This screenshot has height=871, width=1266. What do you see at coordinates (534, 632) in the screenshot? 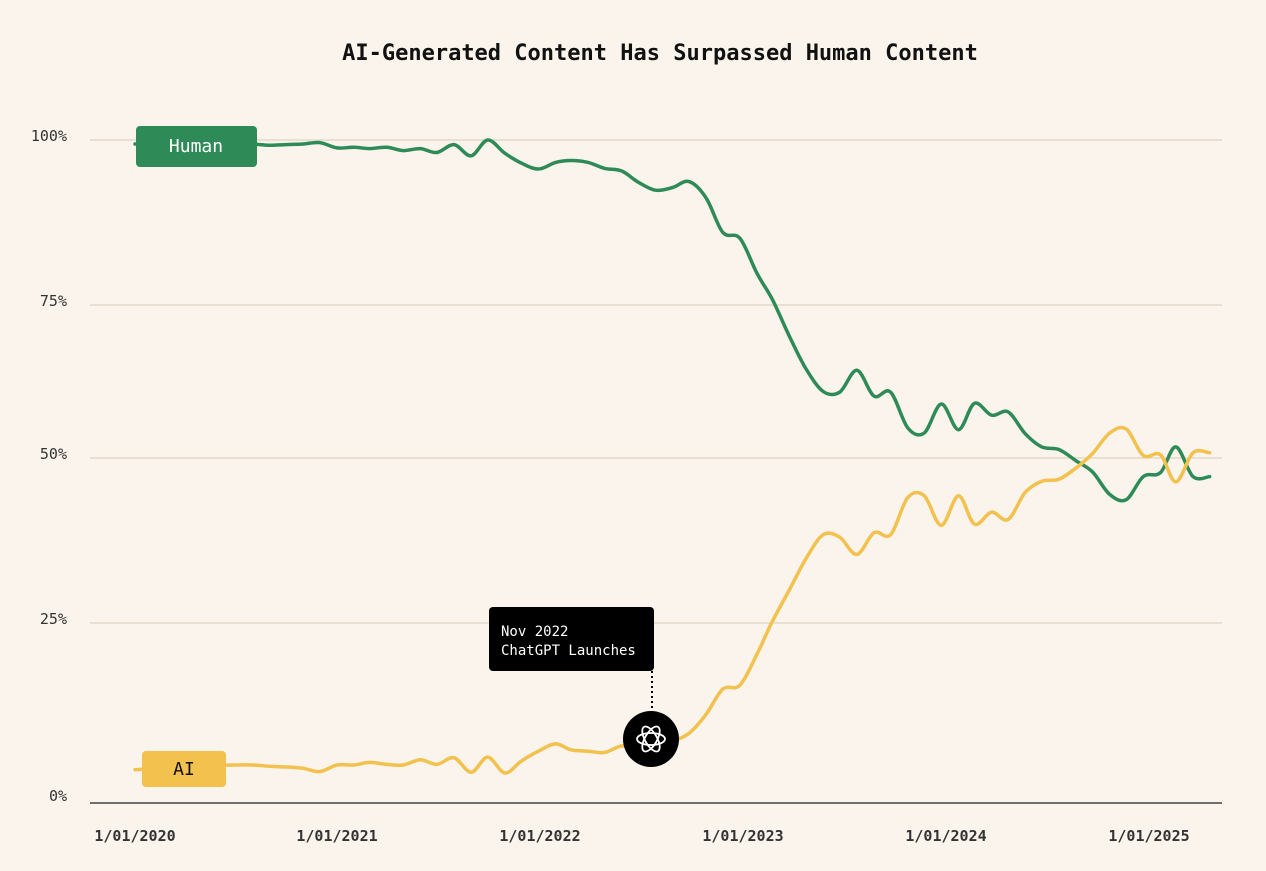
I see `annotation-line1: Nov 2022` at bounding box center [534, 632].